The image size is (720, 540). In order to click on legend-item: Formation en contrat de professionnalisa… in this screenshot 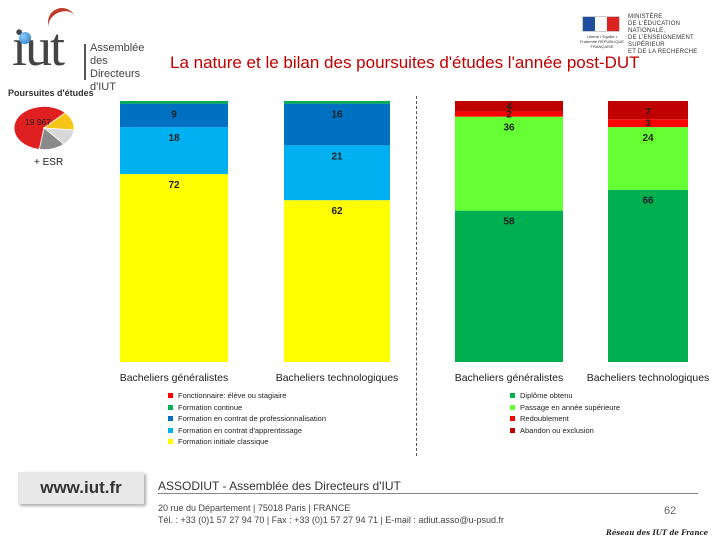, I will do `click(247, 419)`.